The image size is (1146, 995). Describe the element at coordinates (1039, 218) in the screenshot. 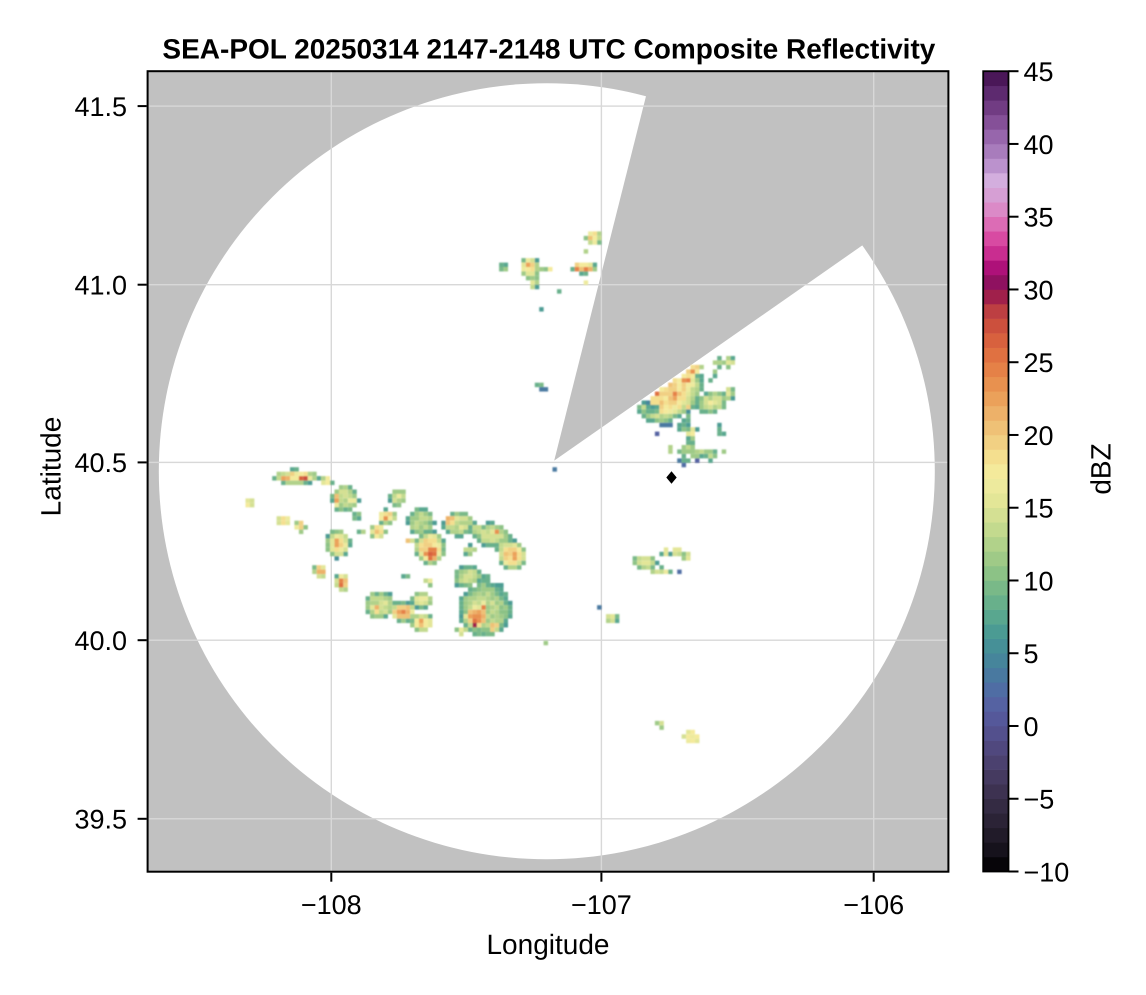

I see `svg-text: 35` at that location.